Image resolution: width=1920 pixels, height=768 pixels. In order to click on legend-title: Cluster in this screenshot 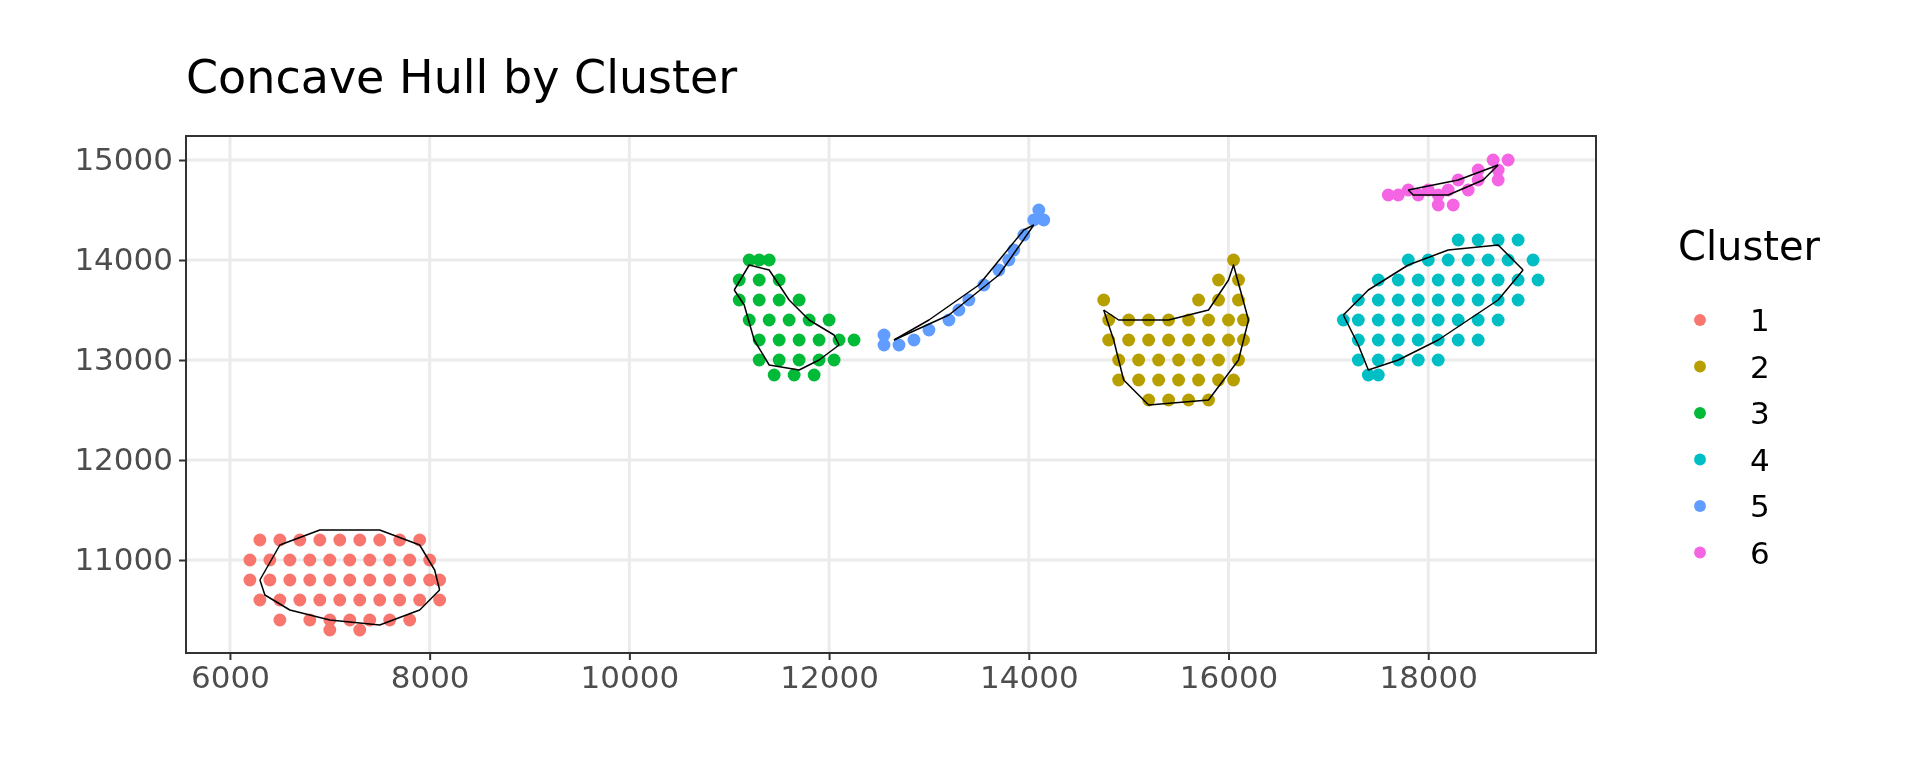, I will do `click(1749, 246)`.